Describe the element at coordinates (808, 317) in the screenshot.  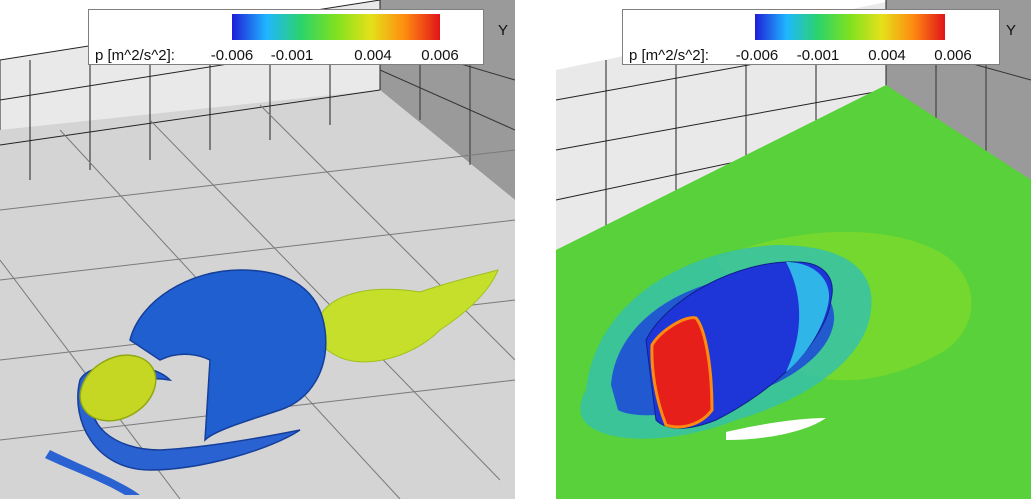
I see `body-cyan-band` at that location.